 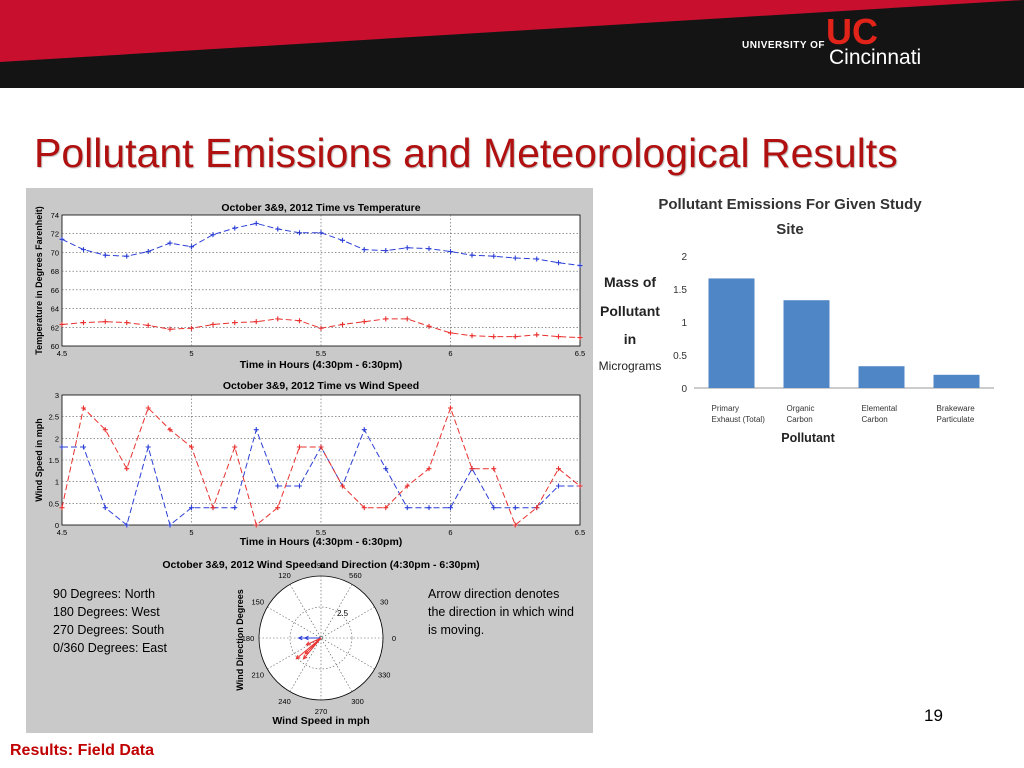 I want to click on y-tick-label: 3, so click(x=57, y=395).